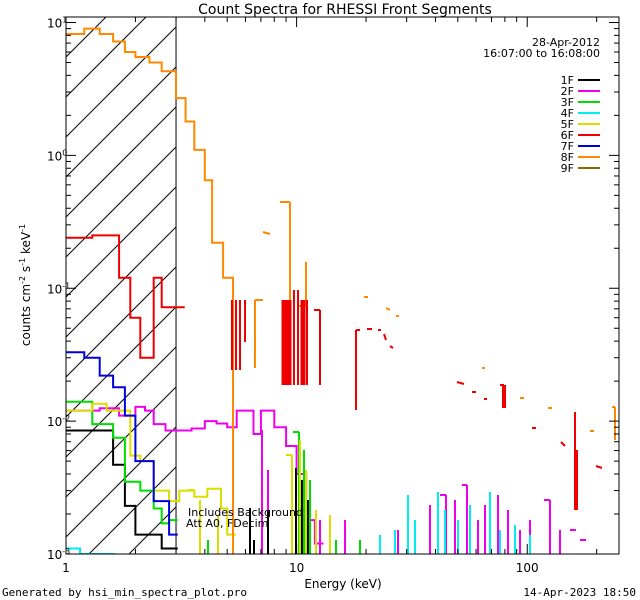 The image size is (640, 600). What do you see at coordinates (567, 124) in the screenshot?
I see `legend-label-5F: 5F` at bounding box center [567, 124].